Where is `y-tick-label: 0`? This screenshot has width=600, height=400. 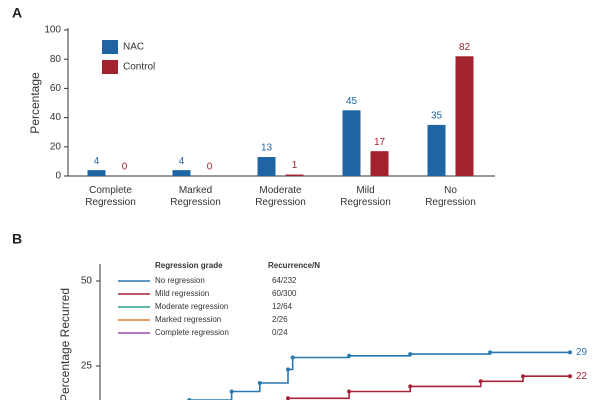
y-tick-label: 0 is located at coordinates (58, 176).